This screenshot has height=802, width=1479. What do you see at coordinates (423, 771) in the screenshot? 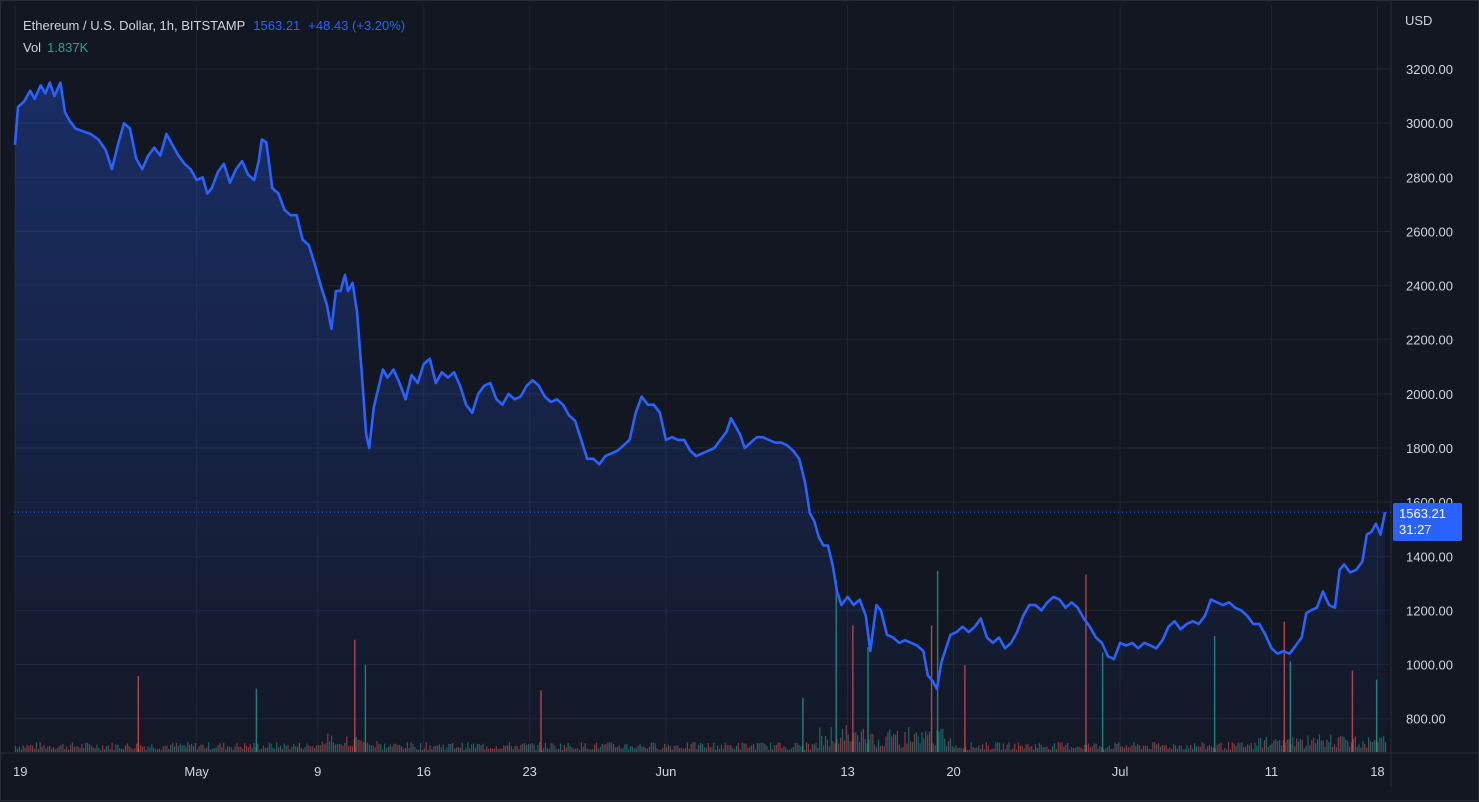
I see `x-tick-label: 16` at bounding box center [423, 771].